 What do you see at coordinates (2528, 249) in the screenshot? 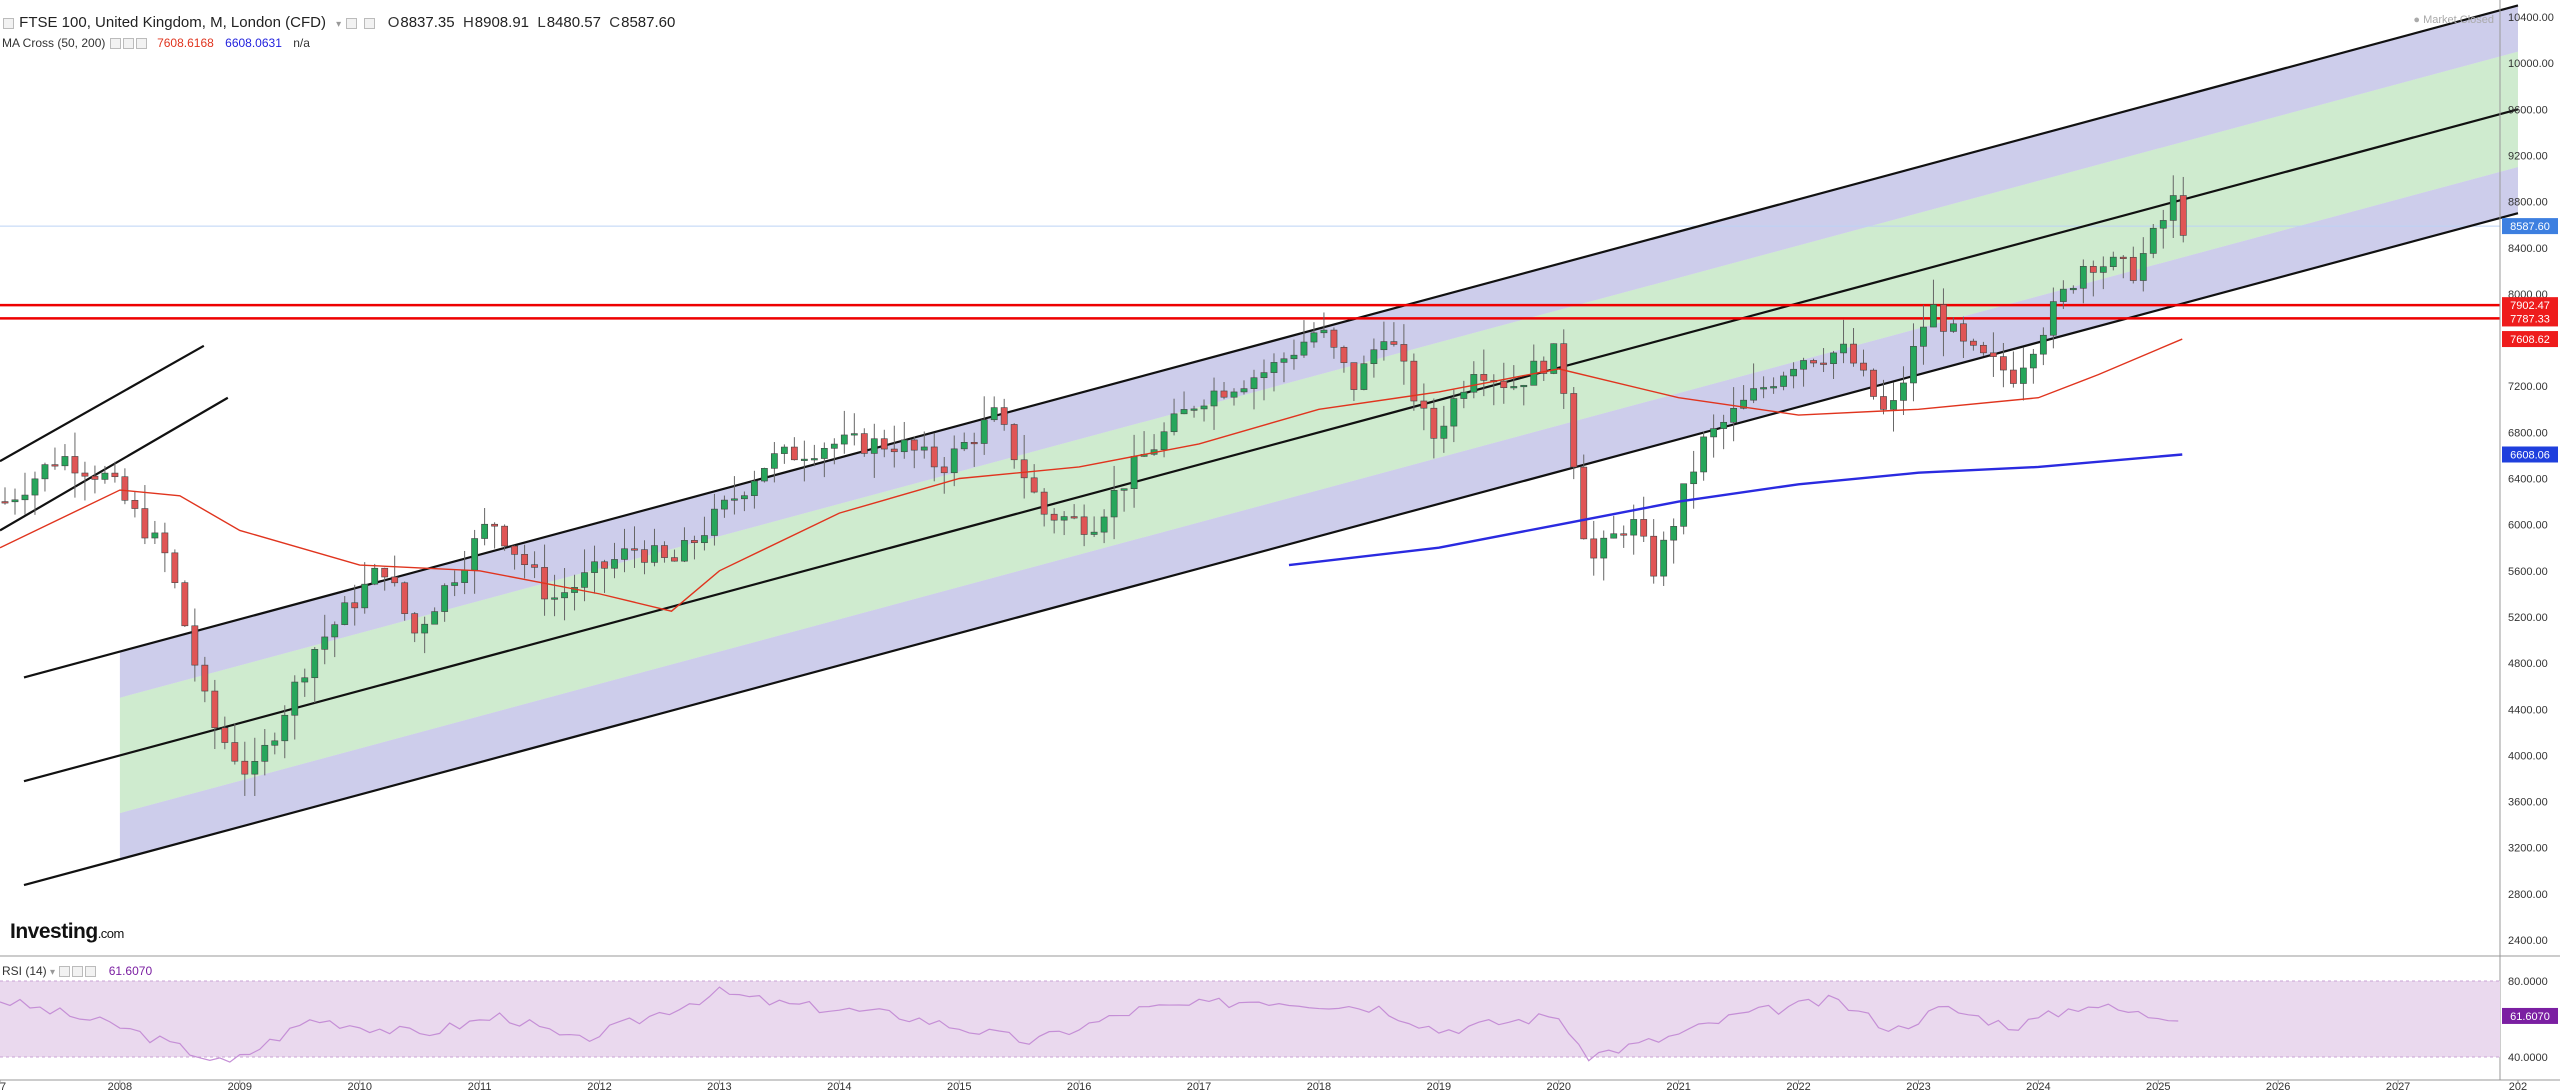
I see `y-tick-label: 8400.00` at bounding box center [2528, 249].